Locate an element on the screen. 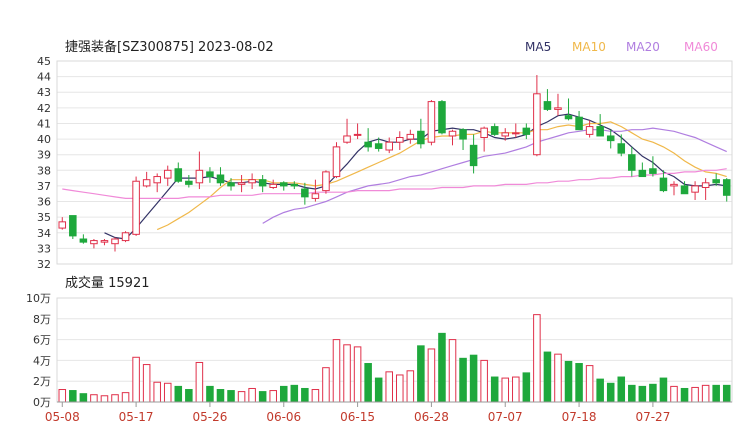 Image resolution: width=740 pixels, height=440 pixels. price-y-tick-label: 35 is located at coordinates (44, 217).